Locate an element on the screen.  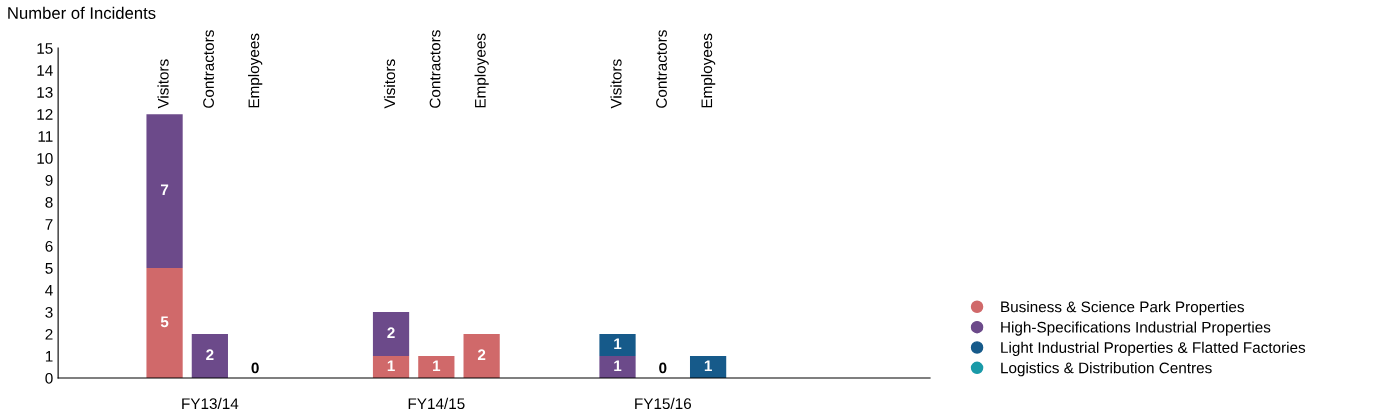
y-tick-label: 0 is located at coordinates (49, 378).